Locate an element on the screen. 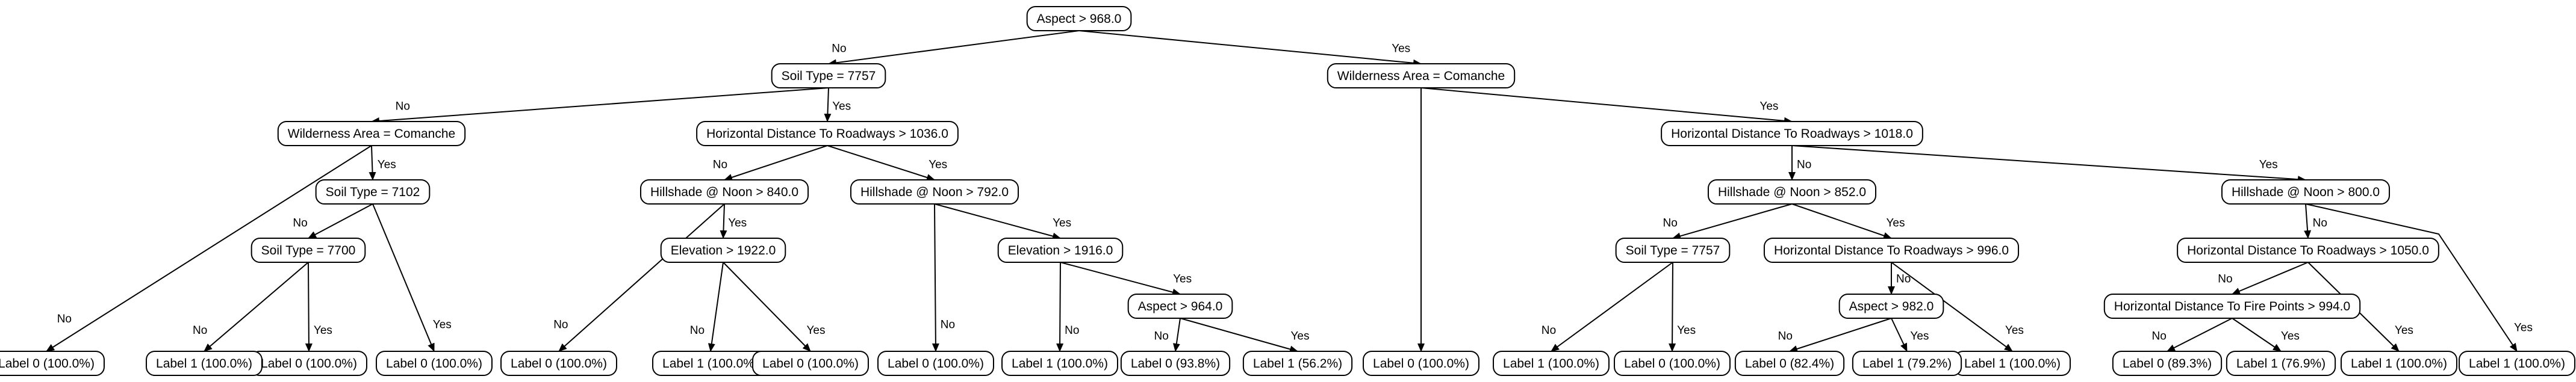 The image size is (2576, 382). edge-label-n28-n32: Yes is located at coordinates (2015, 331).